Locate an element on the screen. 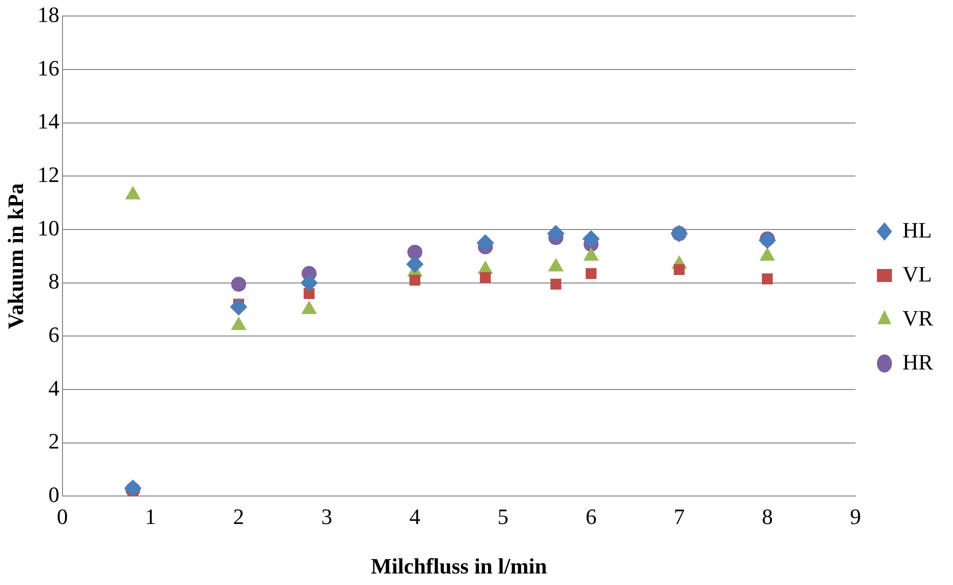  x-tick-label: 3 is located at coordinates (326, 517).